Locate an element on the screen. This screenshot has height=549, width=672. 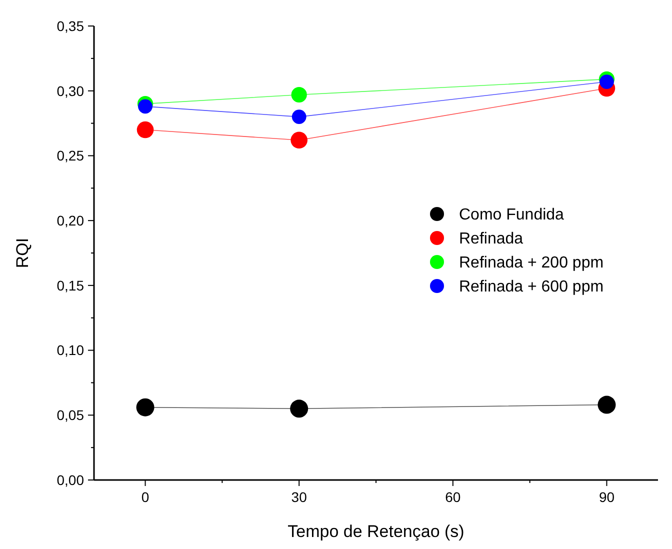
x-axis-title: Tempo de Retençao (s) is located at coordinates (376, 531).